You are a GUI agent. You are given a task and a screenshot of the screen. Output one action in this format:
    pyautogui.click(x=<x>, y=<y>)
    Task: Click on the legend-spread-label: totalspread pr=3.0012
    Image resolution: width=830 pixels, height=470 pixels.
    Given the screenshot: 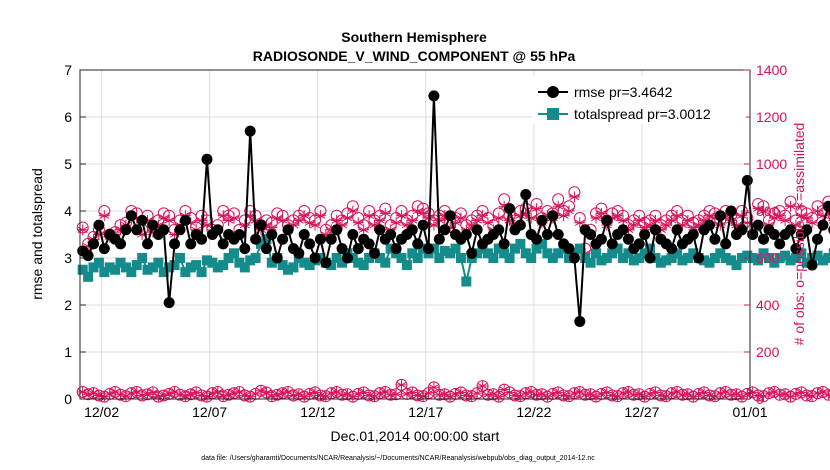 What is the action you would take?
    pyautogui.click(x=642, y=114)
    